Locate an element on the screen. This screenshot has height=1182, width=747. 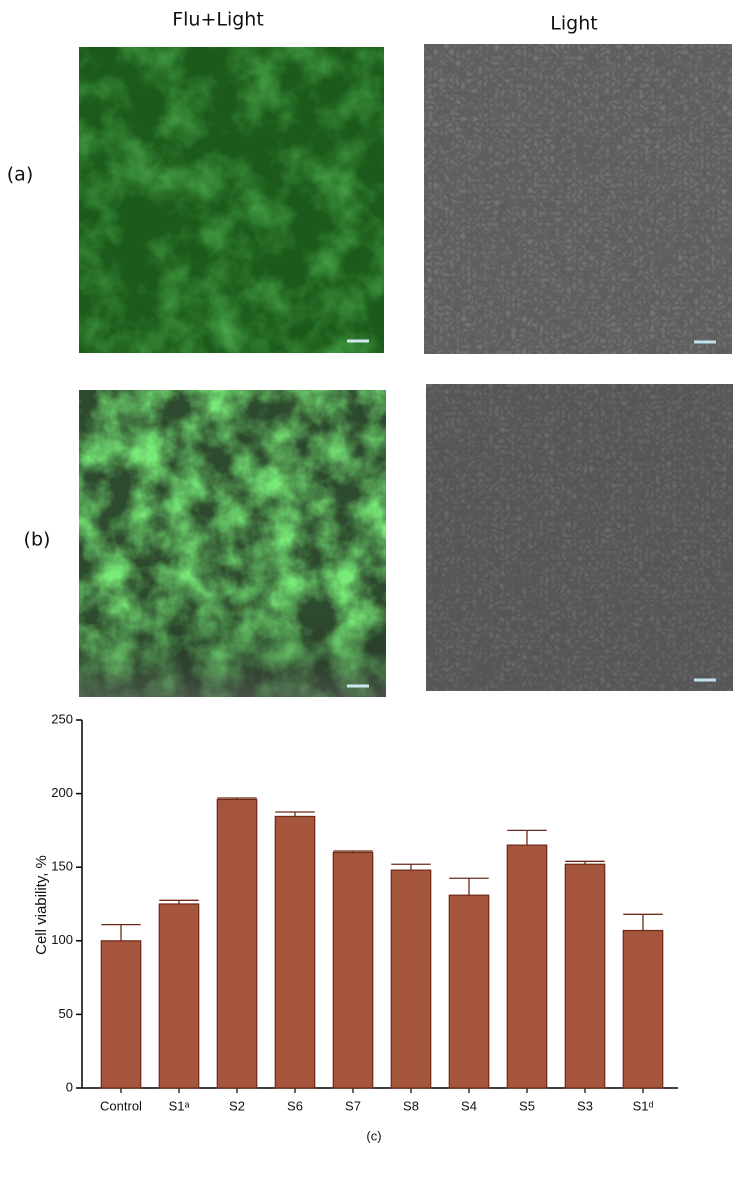
image-a-light is located at coordinates (578, 199).